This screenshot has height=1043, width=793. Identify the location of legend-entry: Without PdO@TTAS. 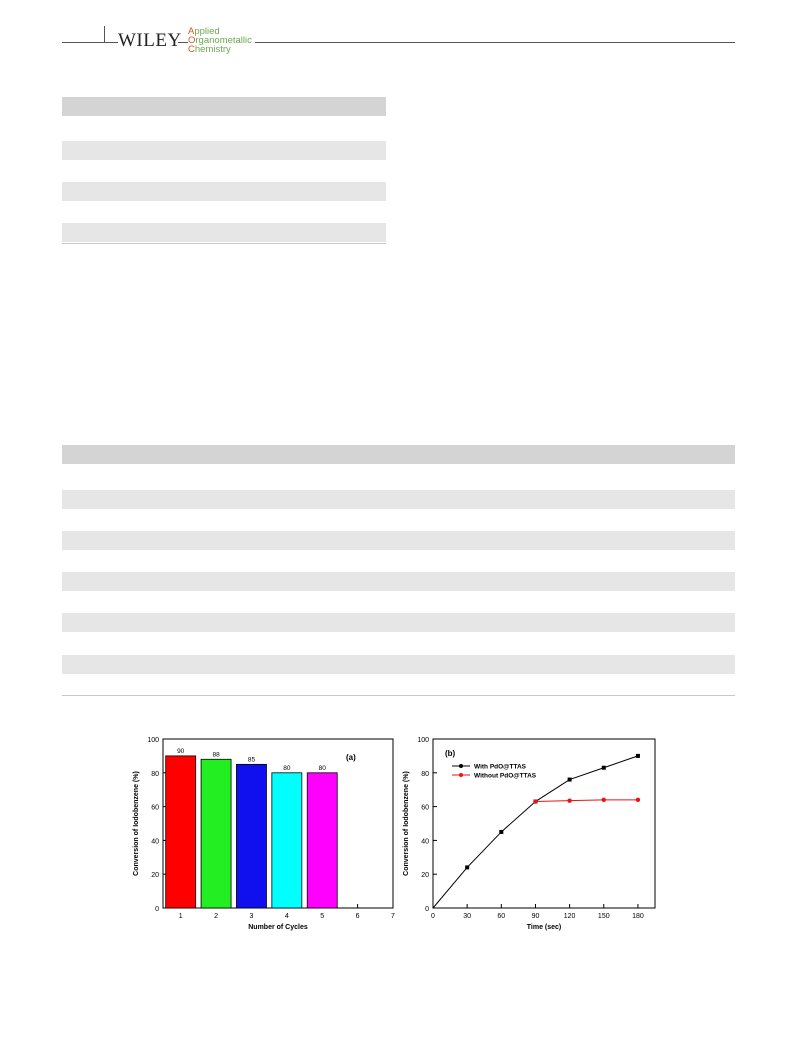
(505, 776).